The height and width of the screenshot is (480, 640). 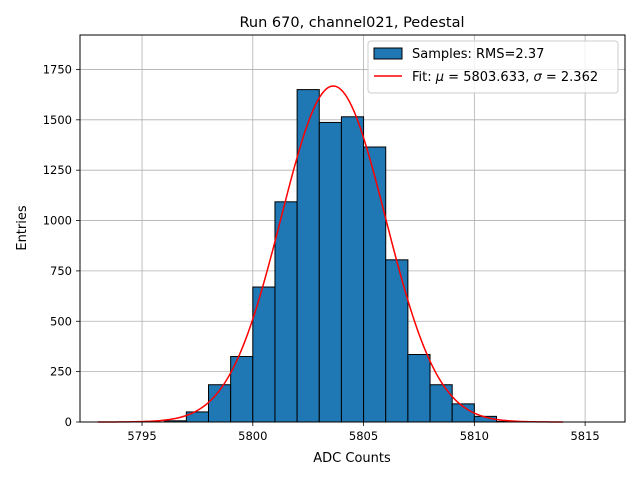 I want to click on y-tick-label: 1000, so click(x=57, y=221).